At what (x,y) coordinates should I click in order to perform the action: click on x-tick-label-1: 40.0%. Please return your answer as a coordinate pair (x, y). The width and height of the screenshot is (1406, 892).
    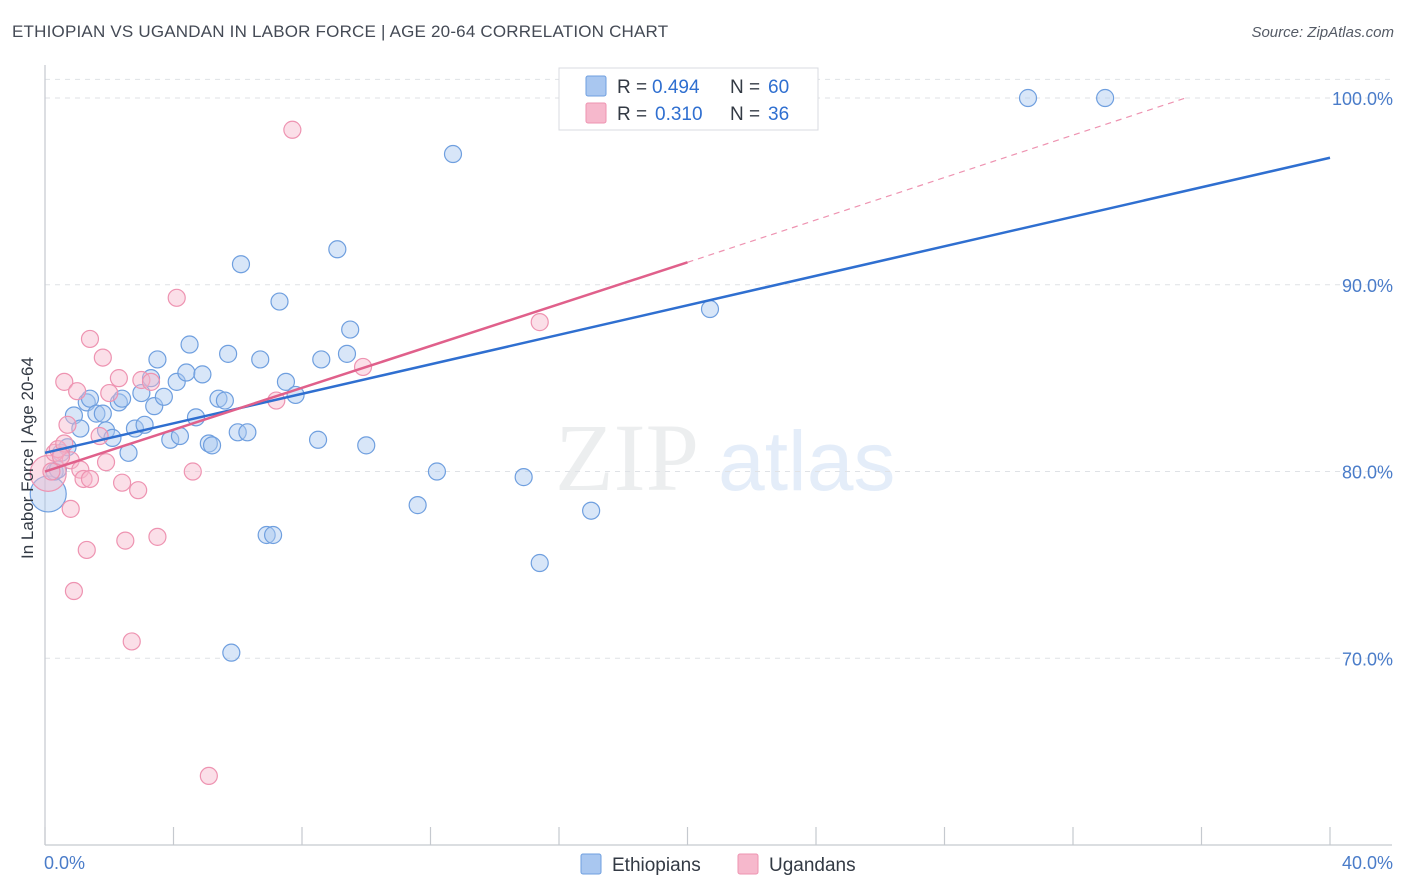
    Looking at the image, I should click on (1367, 863).